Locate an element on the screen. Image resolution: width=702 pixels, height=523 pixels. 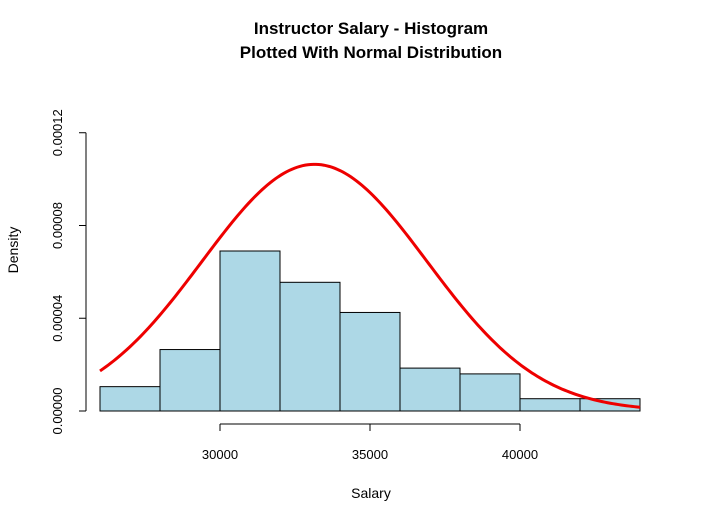
x-tick-label-2: 40000 is located at coordinates (520, 454).